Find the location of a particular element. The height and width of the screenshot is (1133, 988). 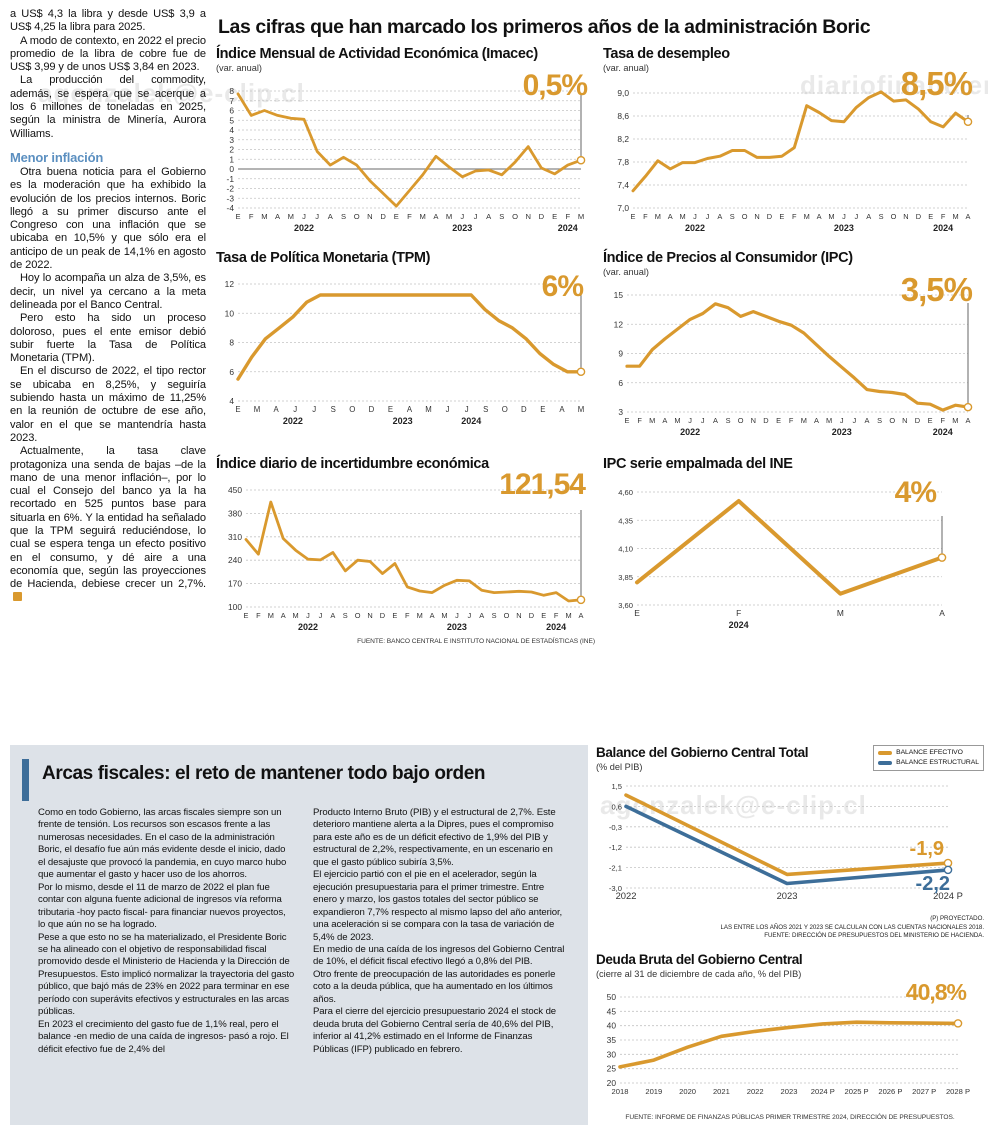

legend-label: BALANCE EFECTIVO is located at coordinates (929, 752).